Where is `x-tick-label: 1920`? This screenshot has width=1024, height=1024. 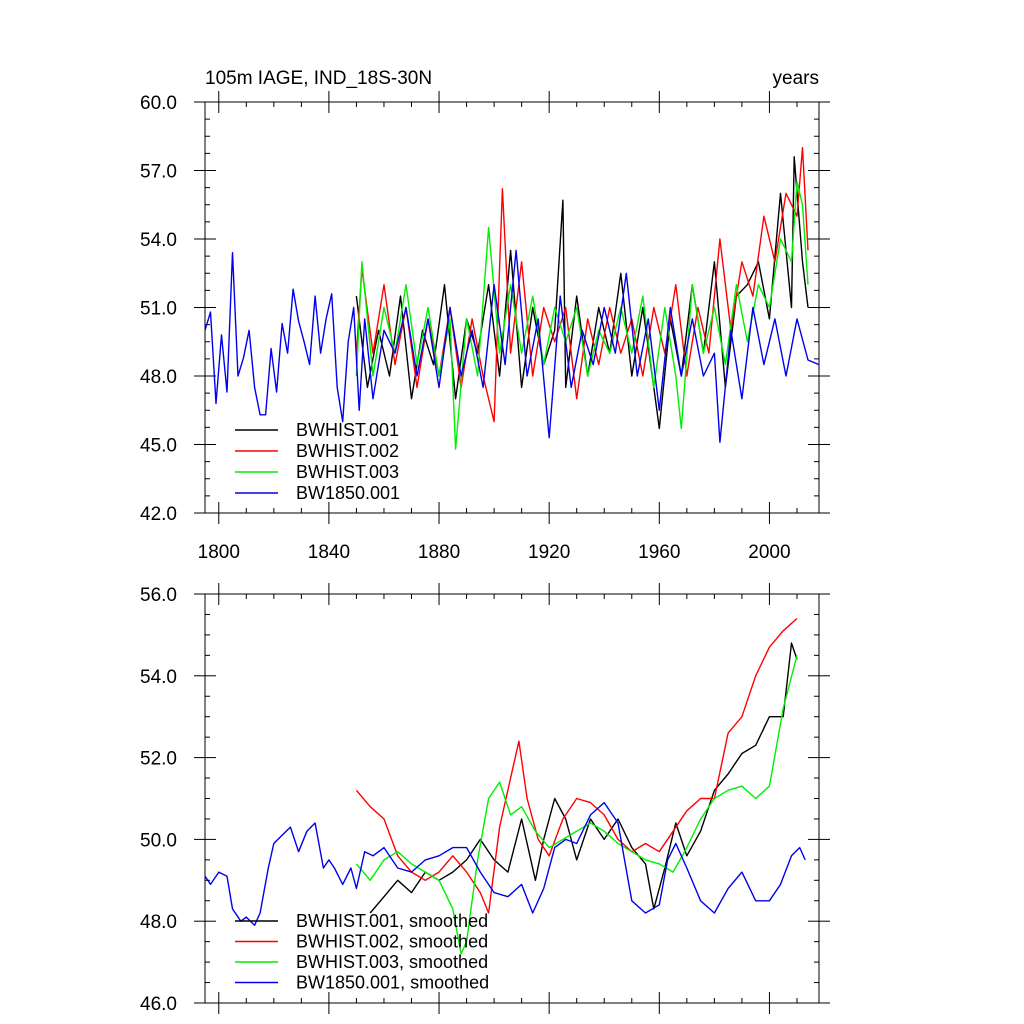 x-tick-label: 1920 is located at coordinates (549, 552).